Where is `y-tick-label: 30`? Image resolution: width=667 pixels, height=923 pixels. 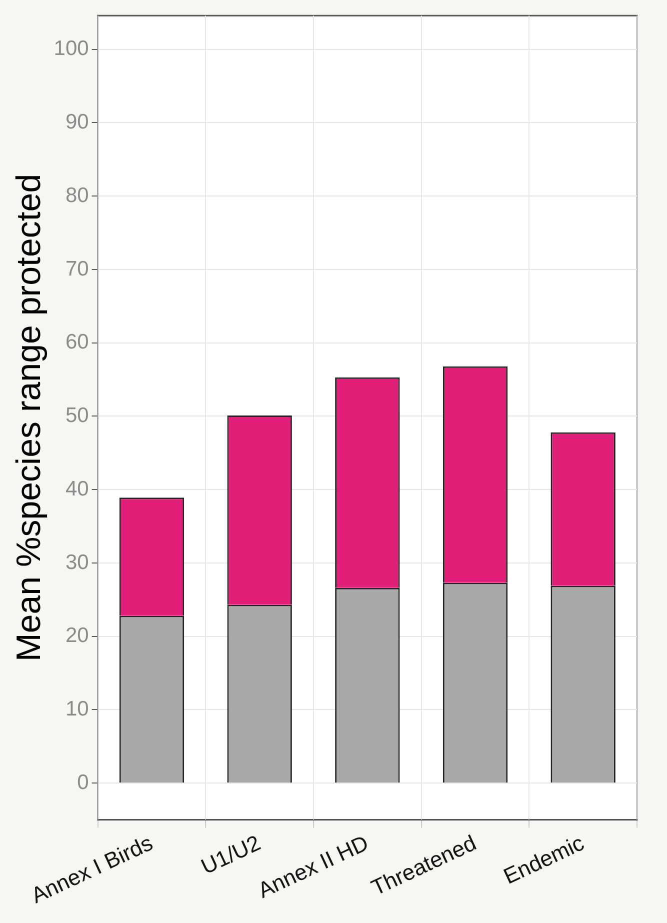
y-tick-label: 30 is located at coordinates (77, 562).